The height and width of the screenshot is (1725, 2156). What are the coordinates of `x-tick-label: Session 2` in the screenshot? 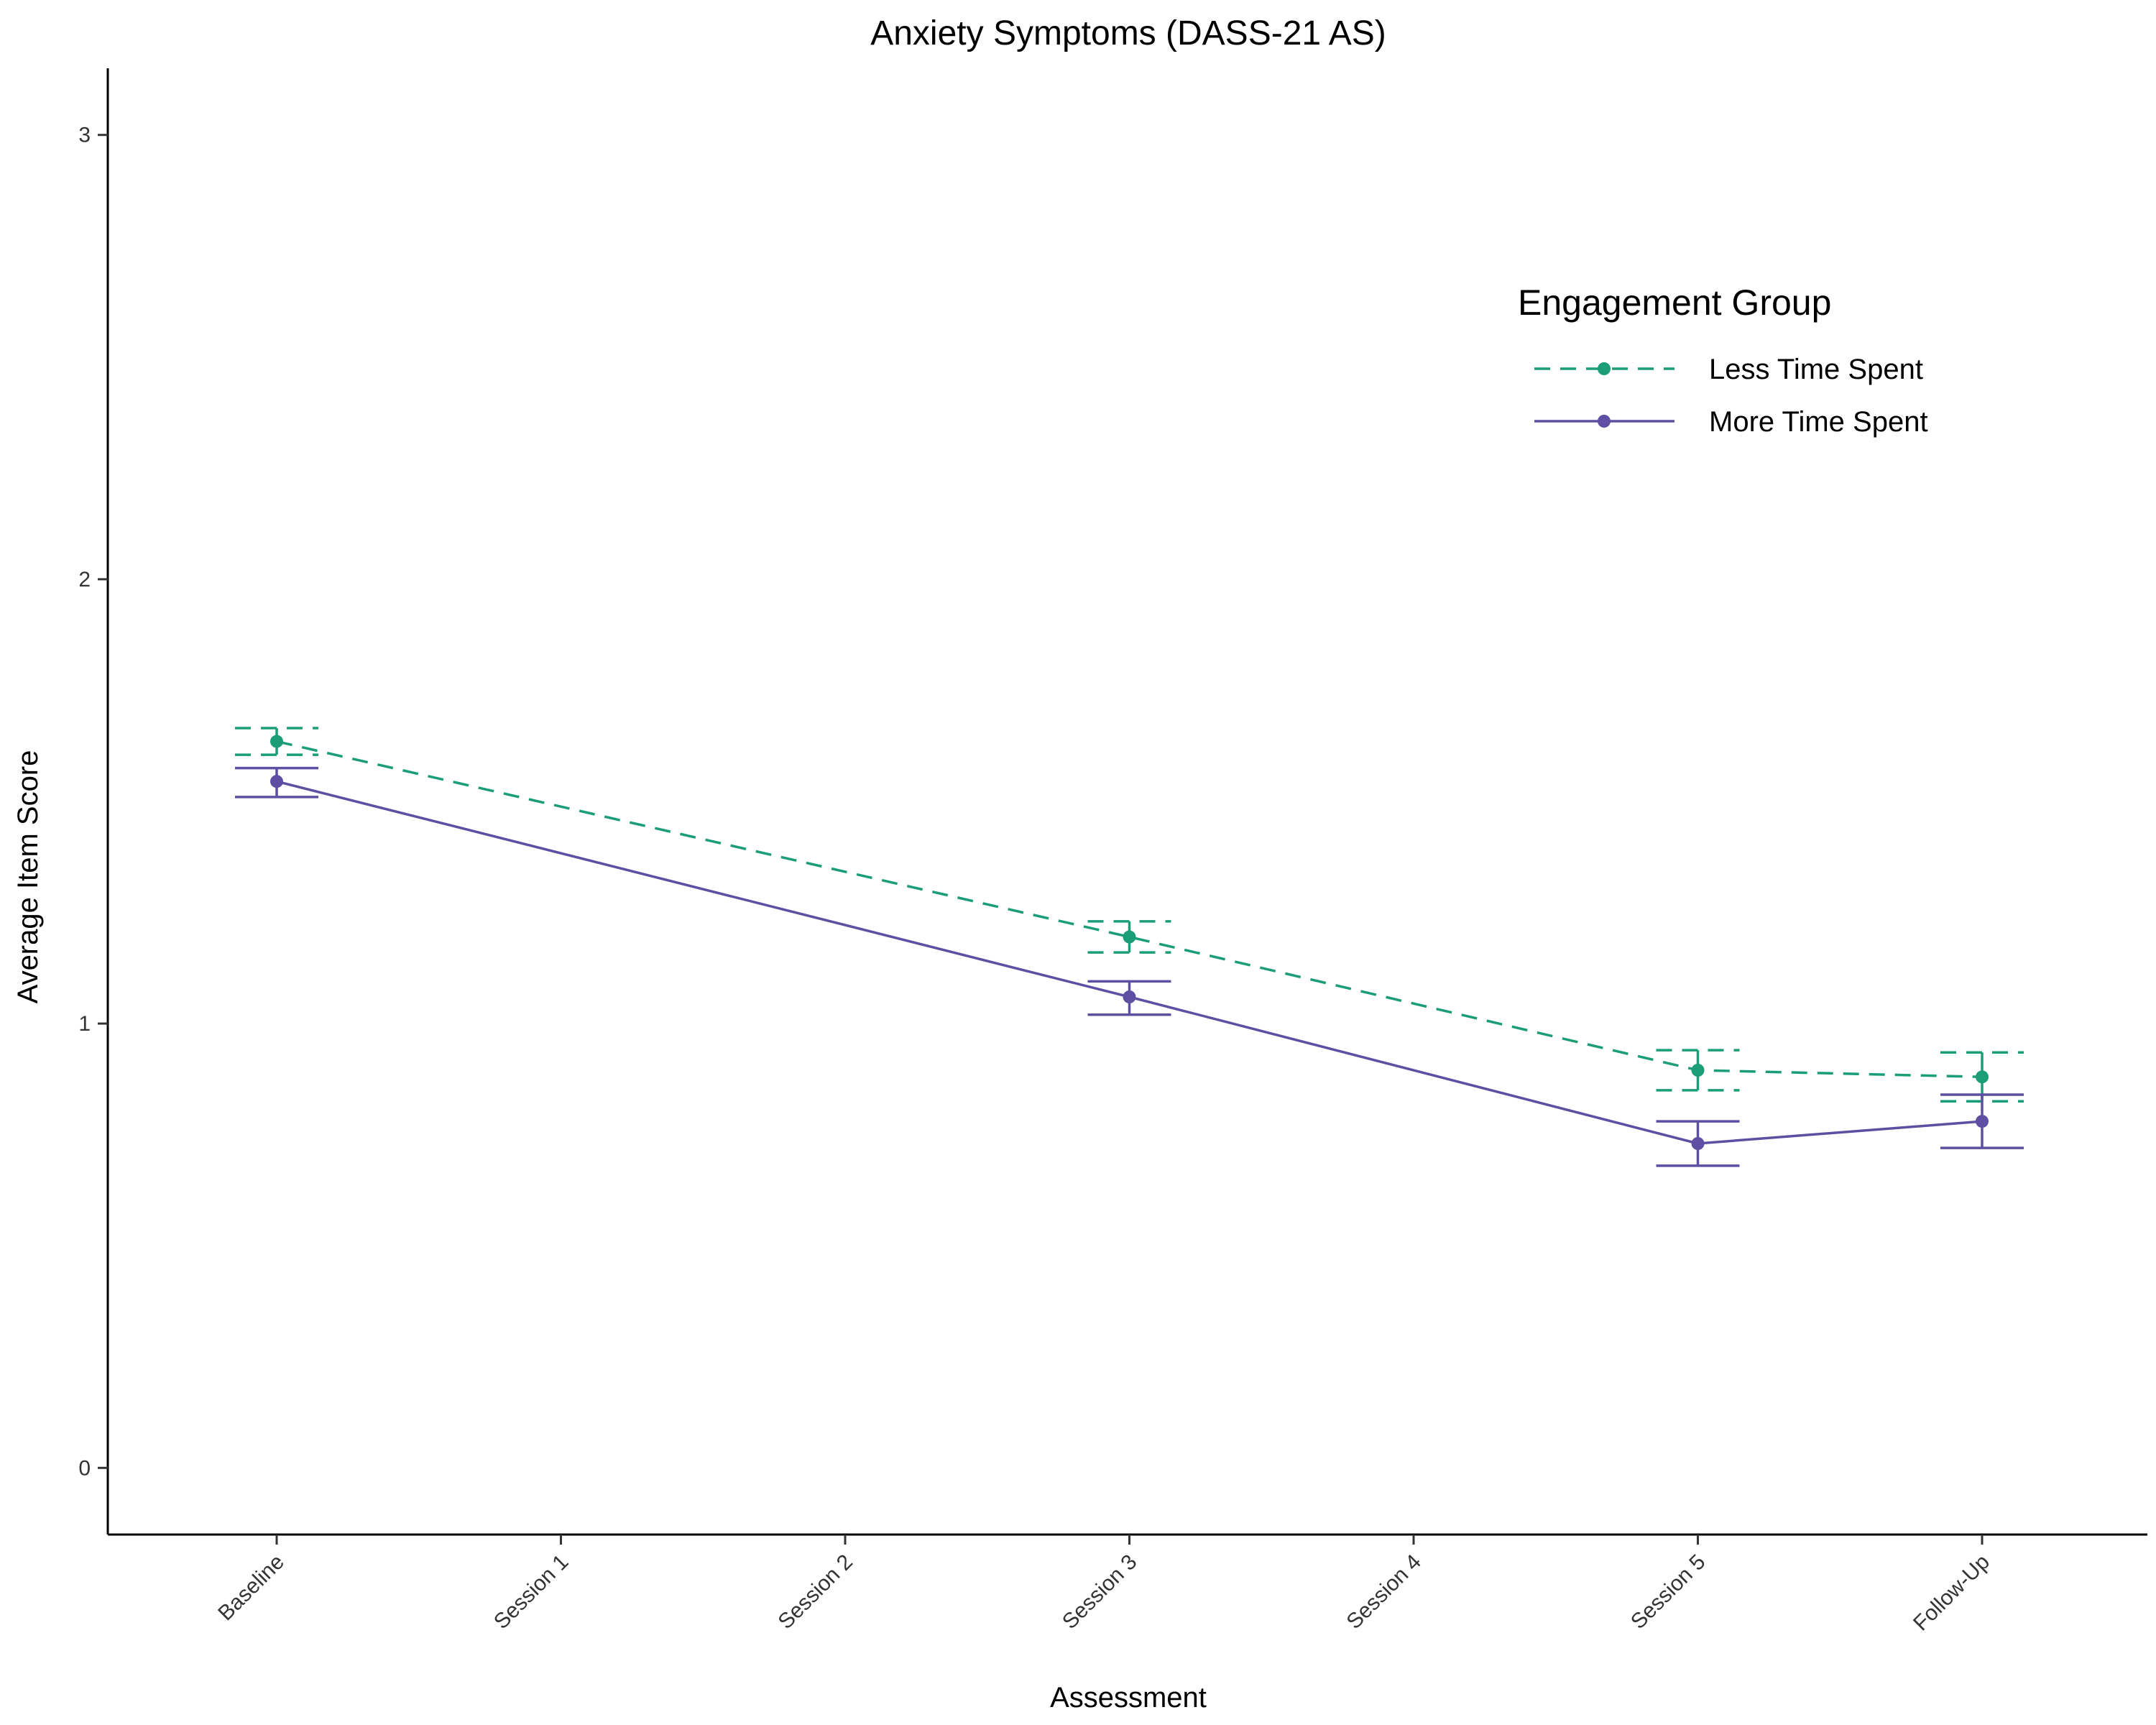 It's located at (815, 1592).